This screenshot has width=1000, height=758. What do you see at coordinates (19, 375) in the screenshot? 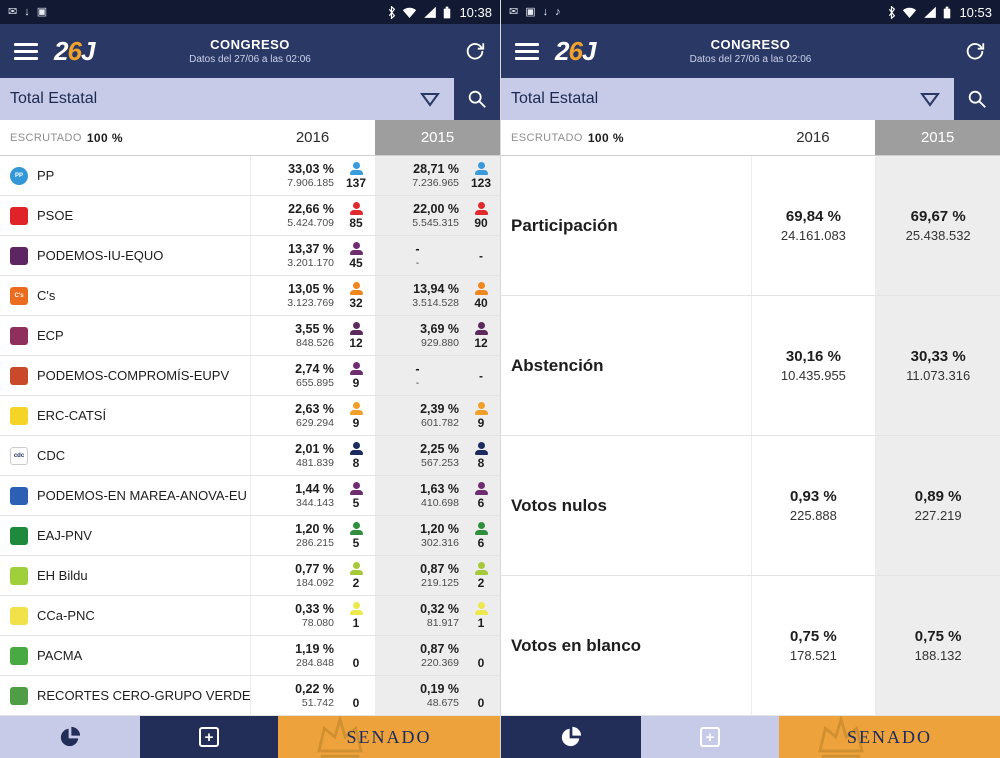
I see `podemos-compromis-eupv-logo-icon` at bounding box center [19, 375].